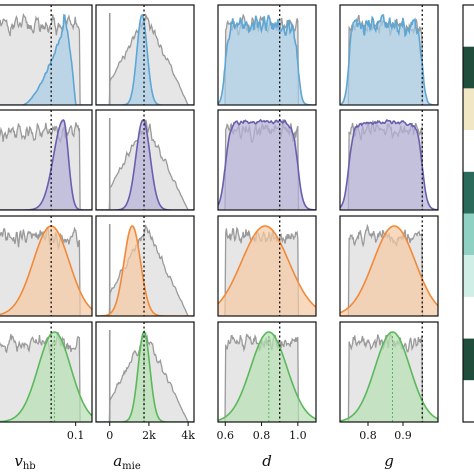 The height and width of the screenshot is (474, 474). I want to click on panel-r0-c1, so click(145, 55).